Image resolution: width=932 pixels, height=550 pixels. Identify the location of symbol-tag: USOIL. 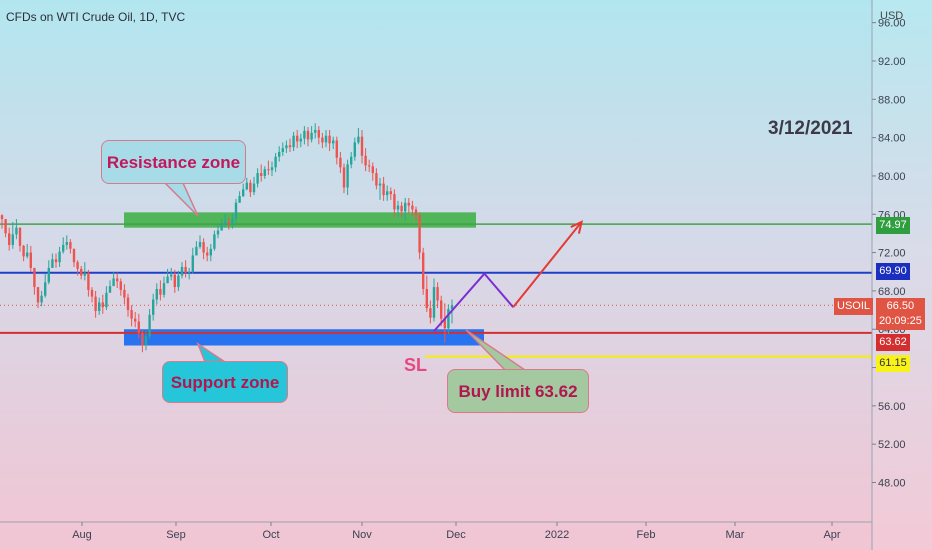
(854, 306).